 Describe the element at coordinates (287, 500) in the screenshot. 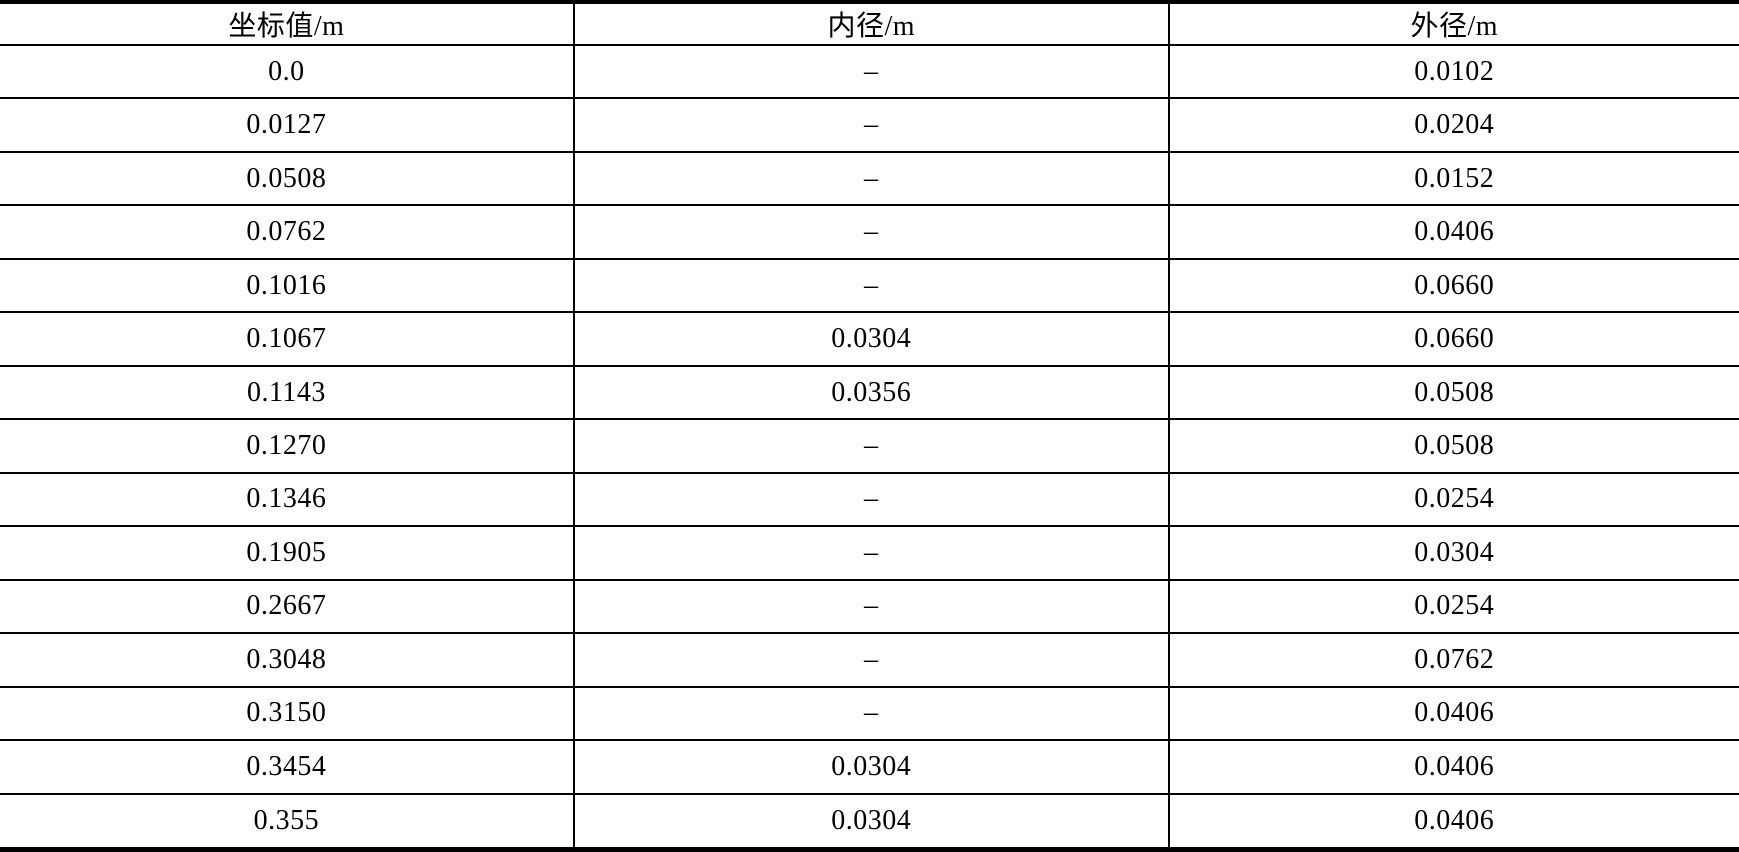

I see `cell-coordinate: 0.1346` at that location.